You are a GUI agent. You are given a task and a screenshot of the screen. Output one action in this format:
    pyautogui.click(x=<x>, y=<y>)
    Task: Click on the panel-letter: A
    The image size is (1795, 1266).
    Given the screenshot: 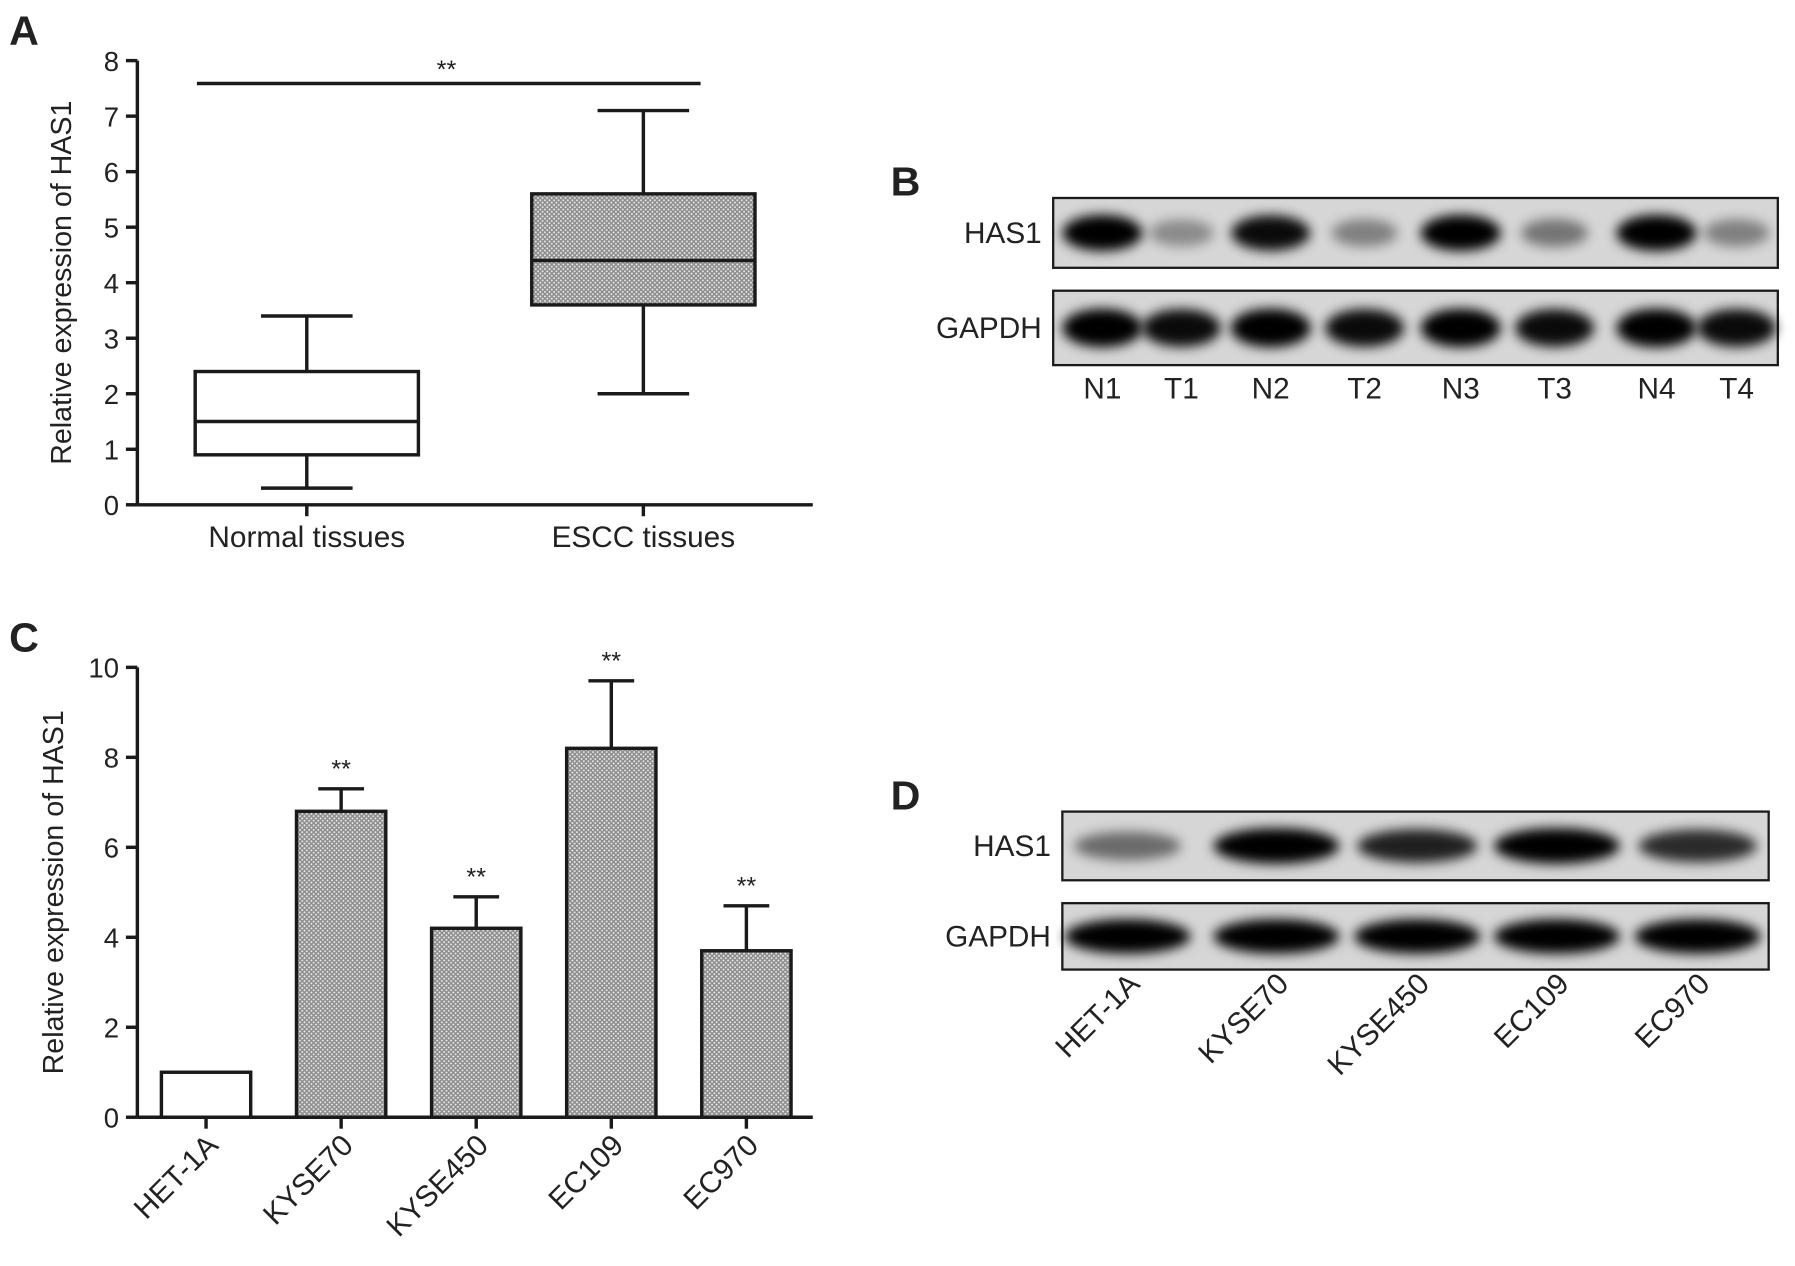 What is the action you would take?
    pyautogui.click(x=24, y=31)
    